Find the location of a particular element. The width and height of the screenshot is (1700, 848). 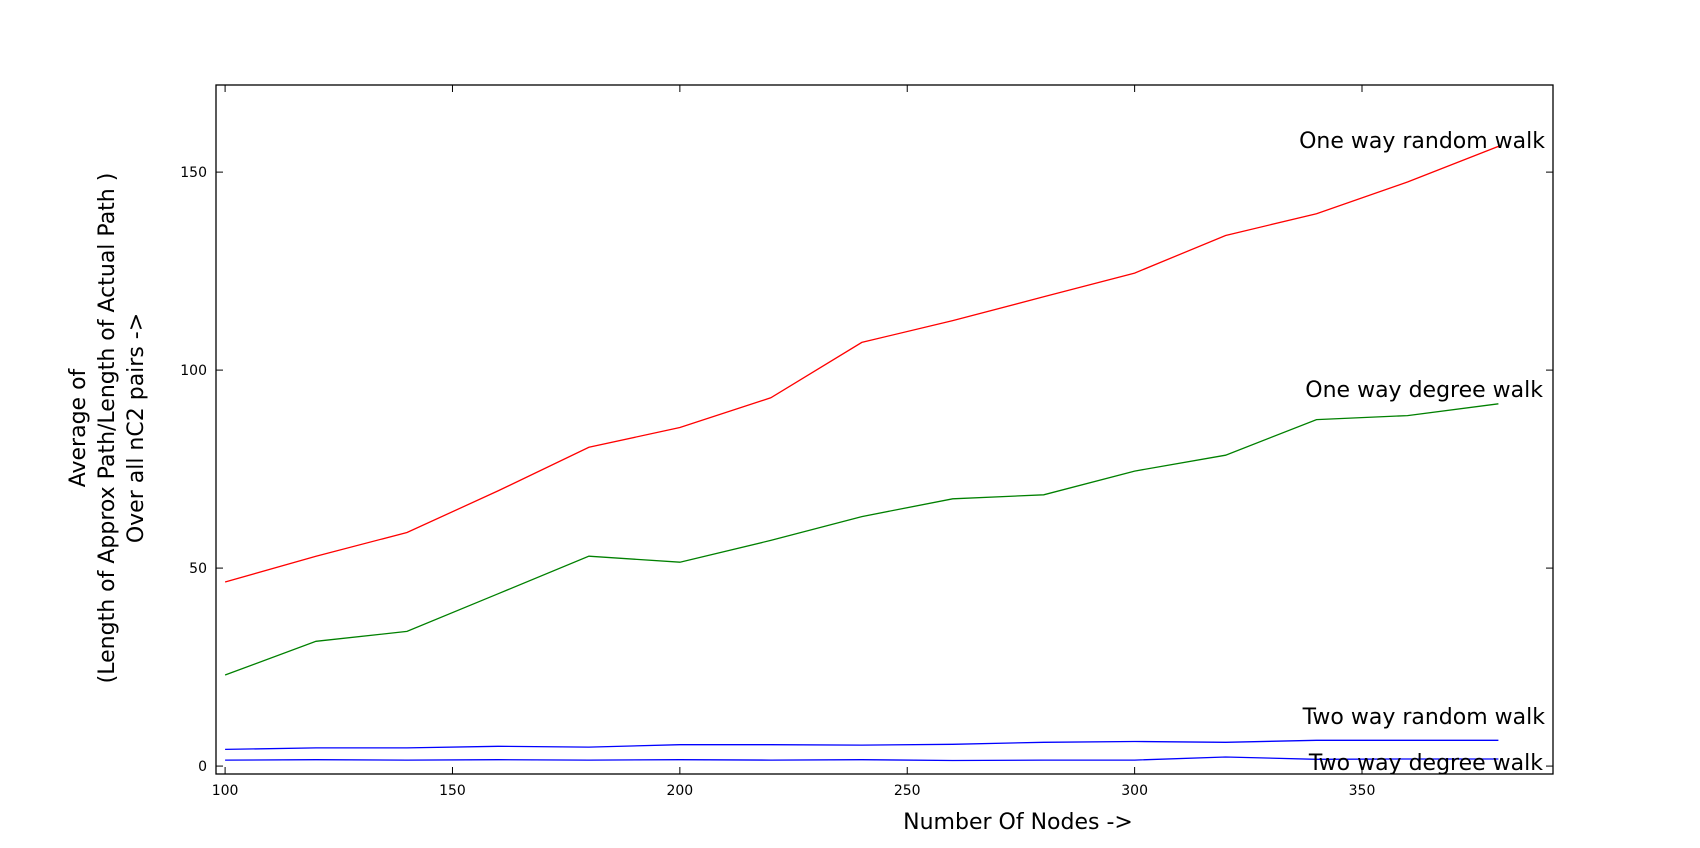

y-tick-label: 50 is located at coordinates (198, 569).